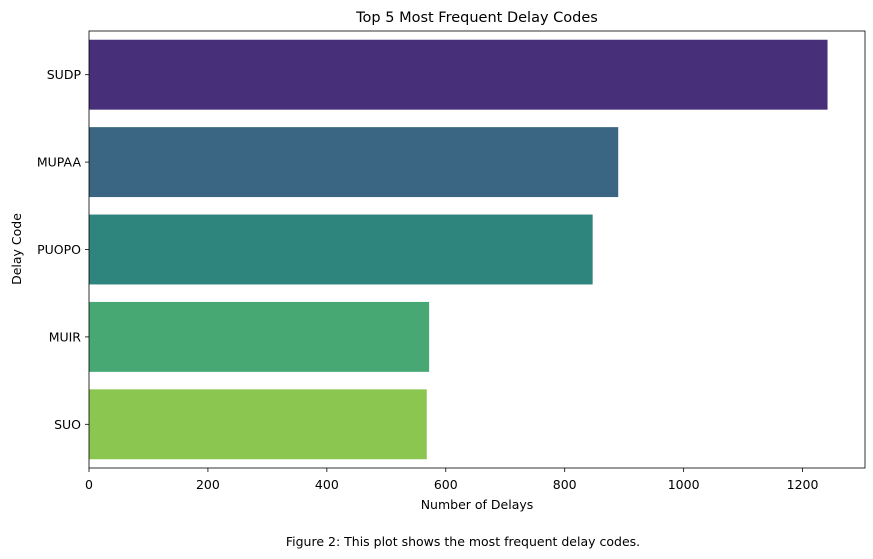 Image resolution: width=873 pixels, height=559 pixels. I want to click on x-axis-ticks: 0 200 400 600 800 1000 1200, so click(452, 480).